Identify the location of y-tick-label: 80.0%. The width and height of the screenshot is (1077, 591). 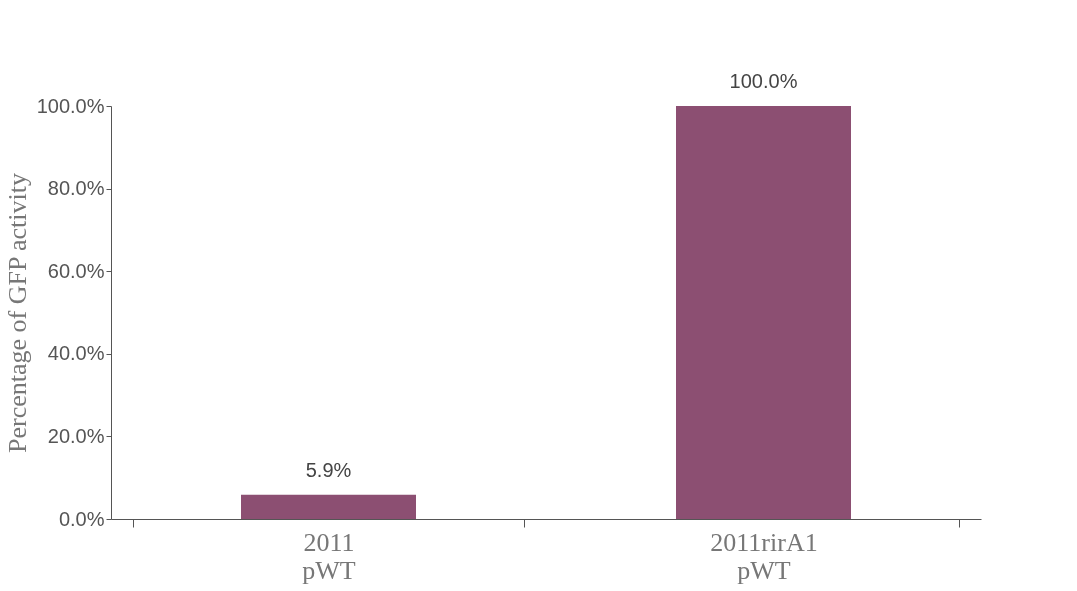
(76, 188).